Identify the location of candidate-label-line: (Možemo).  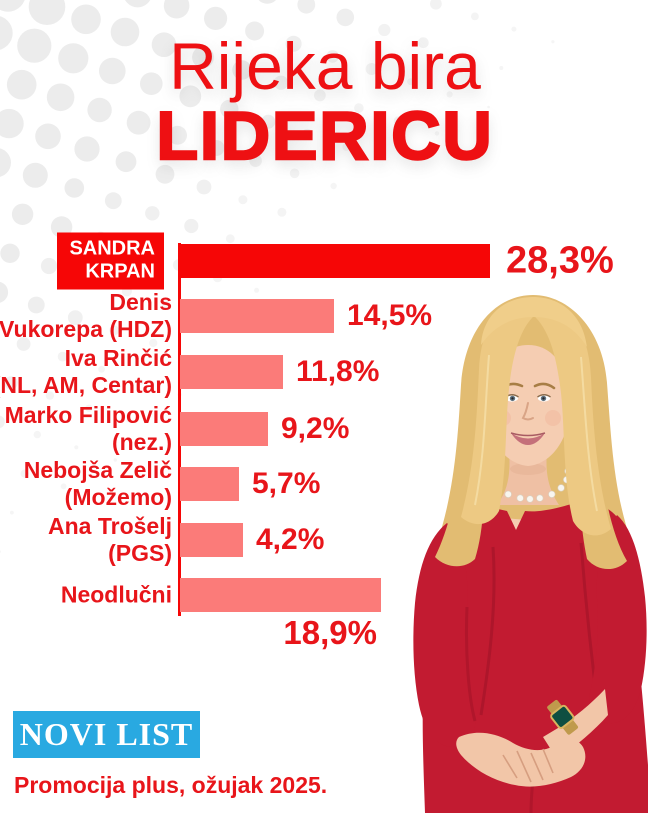
(118, 497).